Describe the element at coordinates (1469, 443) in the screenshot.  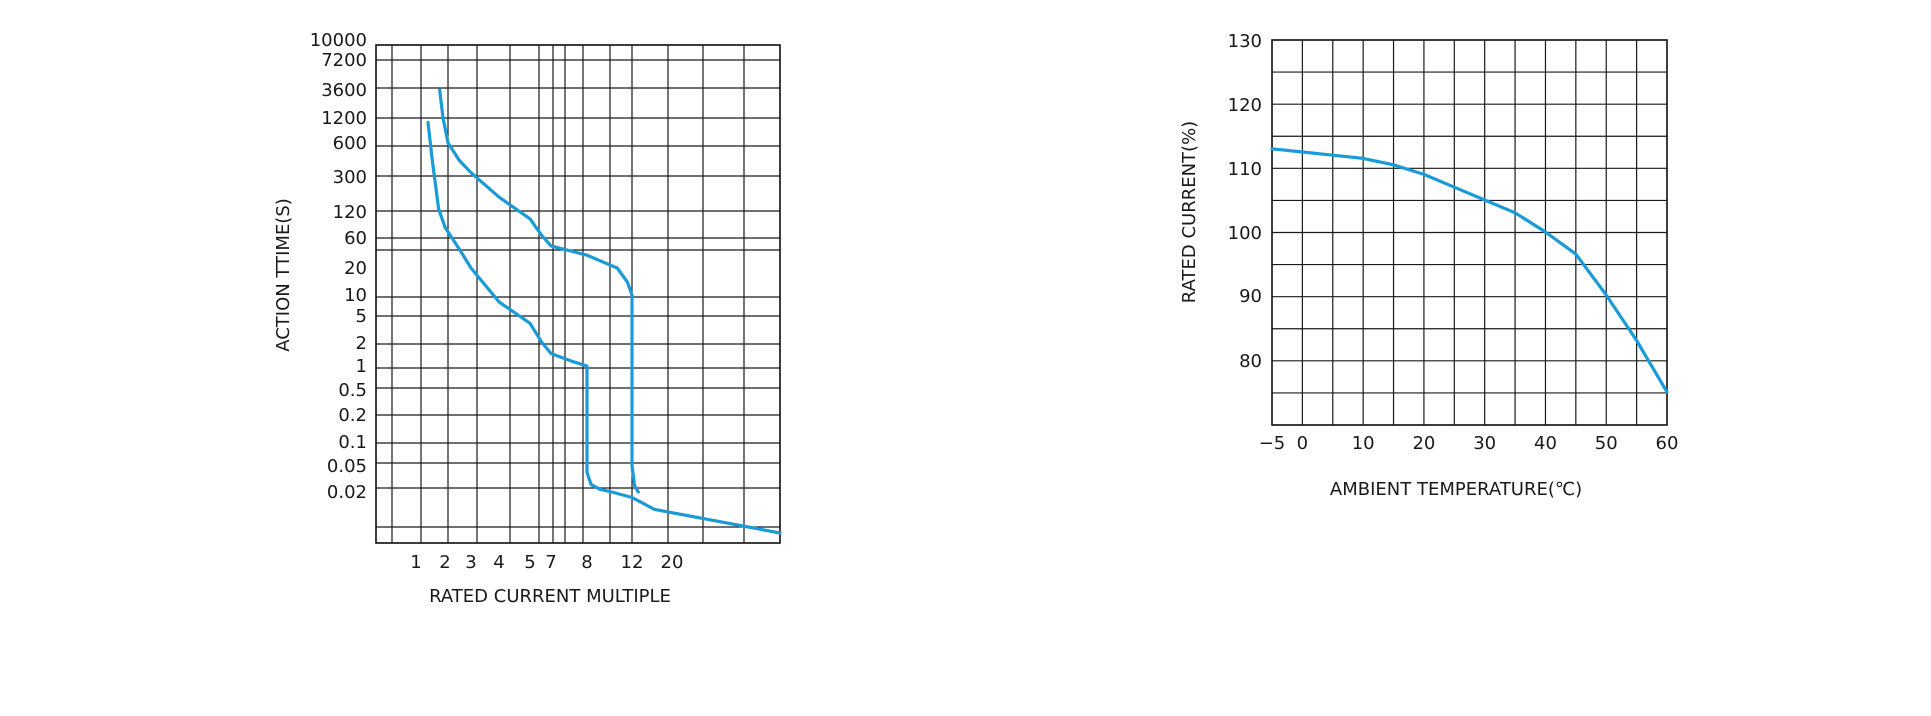
I see `temperature-derating-x-tick-labels: −5 0 10 20 30 40 50 60` at that location.